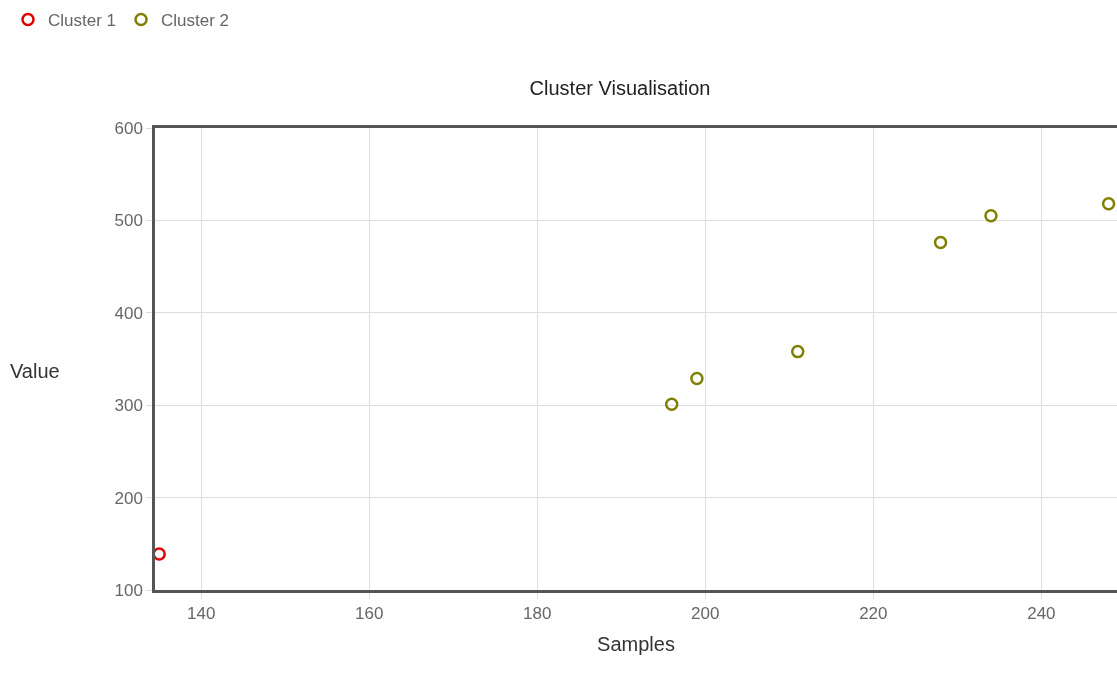 Image resolution: width=1117 pixels, height=673 pixels. I want to click on legend-label: Cluster 1, so click(82, 21).